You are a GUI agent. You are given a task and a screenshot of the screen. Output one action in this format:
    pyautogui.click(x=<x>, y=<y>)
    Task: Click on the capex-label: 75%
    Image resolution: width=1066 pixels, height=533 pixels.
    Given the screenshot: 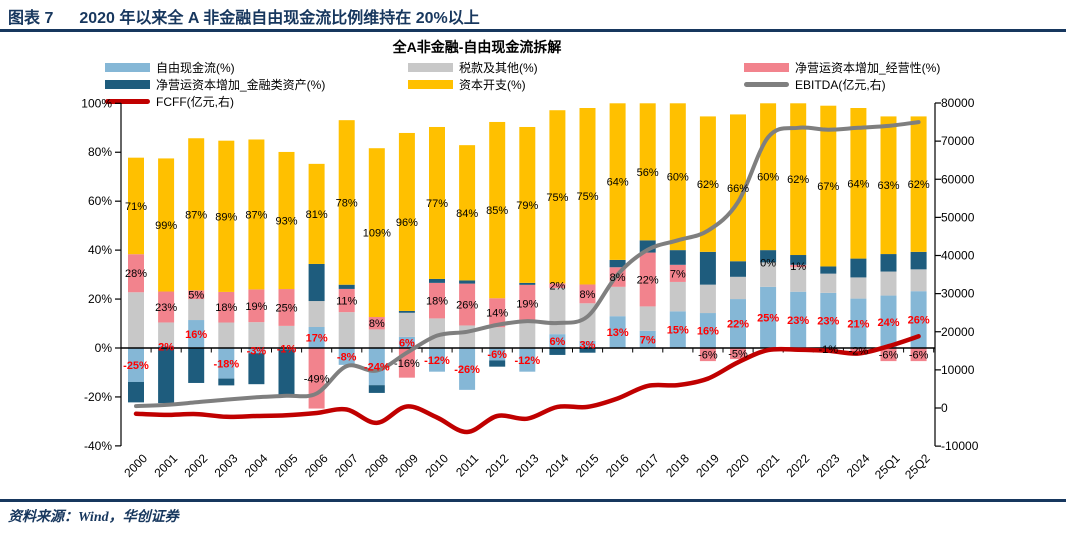 What is the action you would take?
    pyautogui.click(x=557, y=198)
    